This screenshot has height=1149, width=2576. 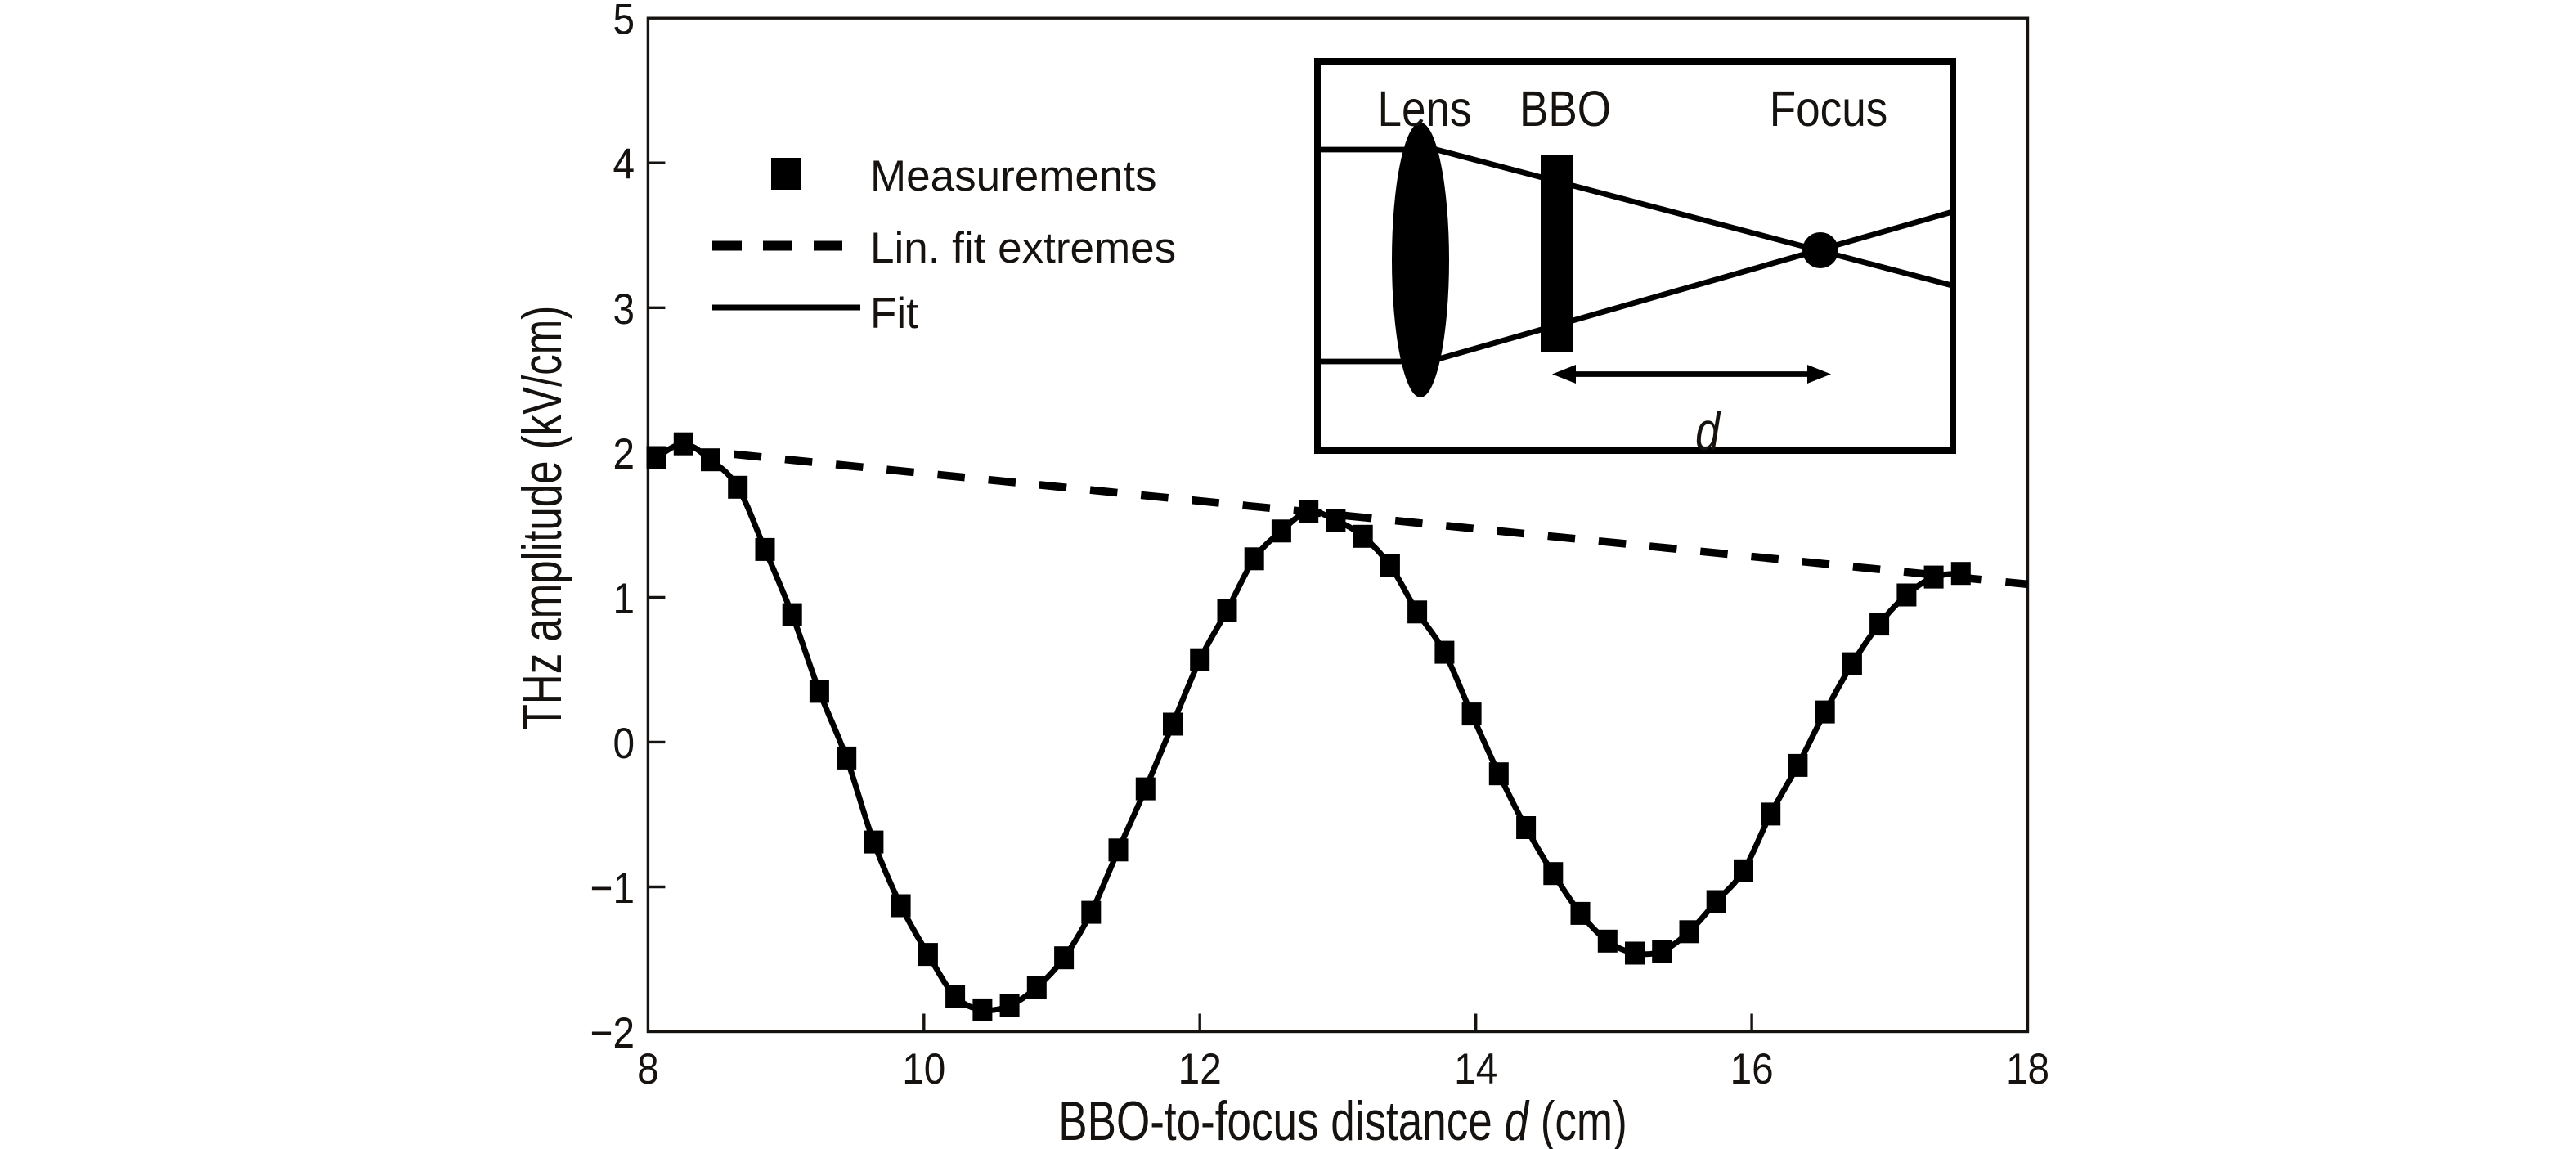 I want to click on svg-text: Fit, so click(x=894, y=313).